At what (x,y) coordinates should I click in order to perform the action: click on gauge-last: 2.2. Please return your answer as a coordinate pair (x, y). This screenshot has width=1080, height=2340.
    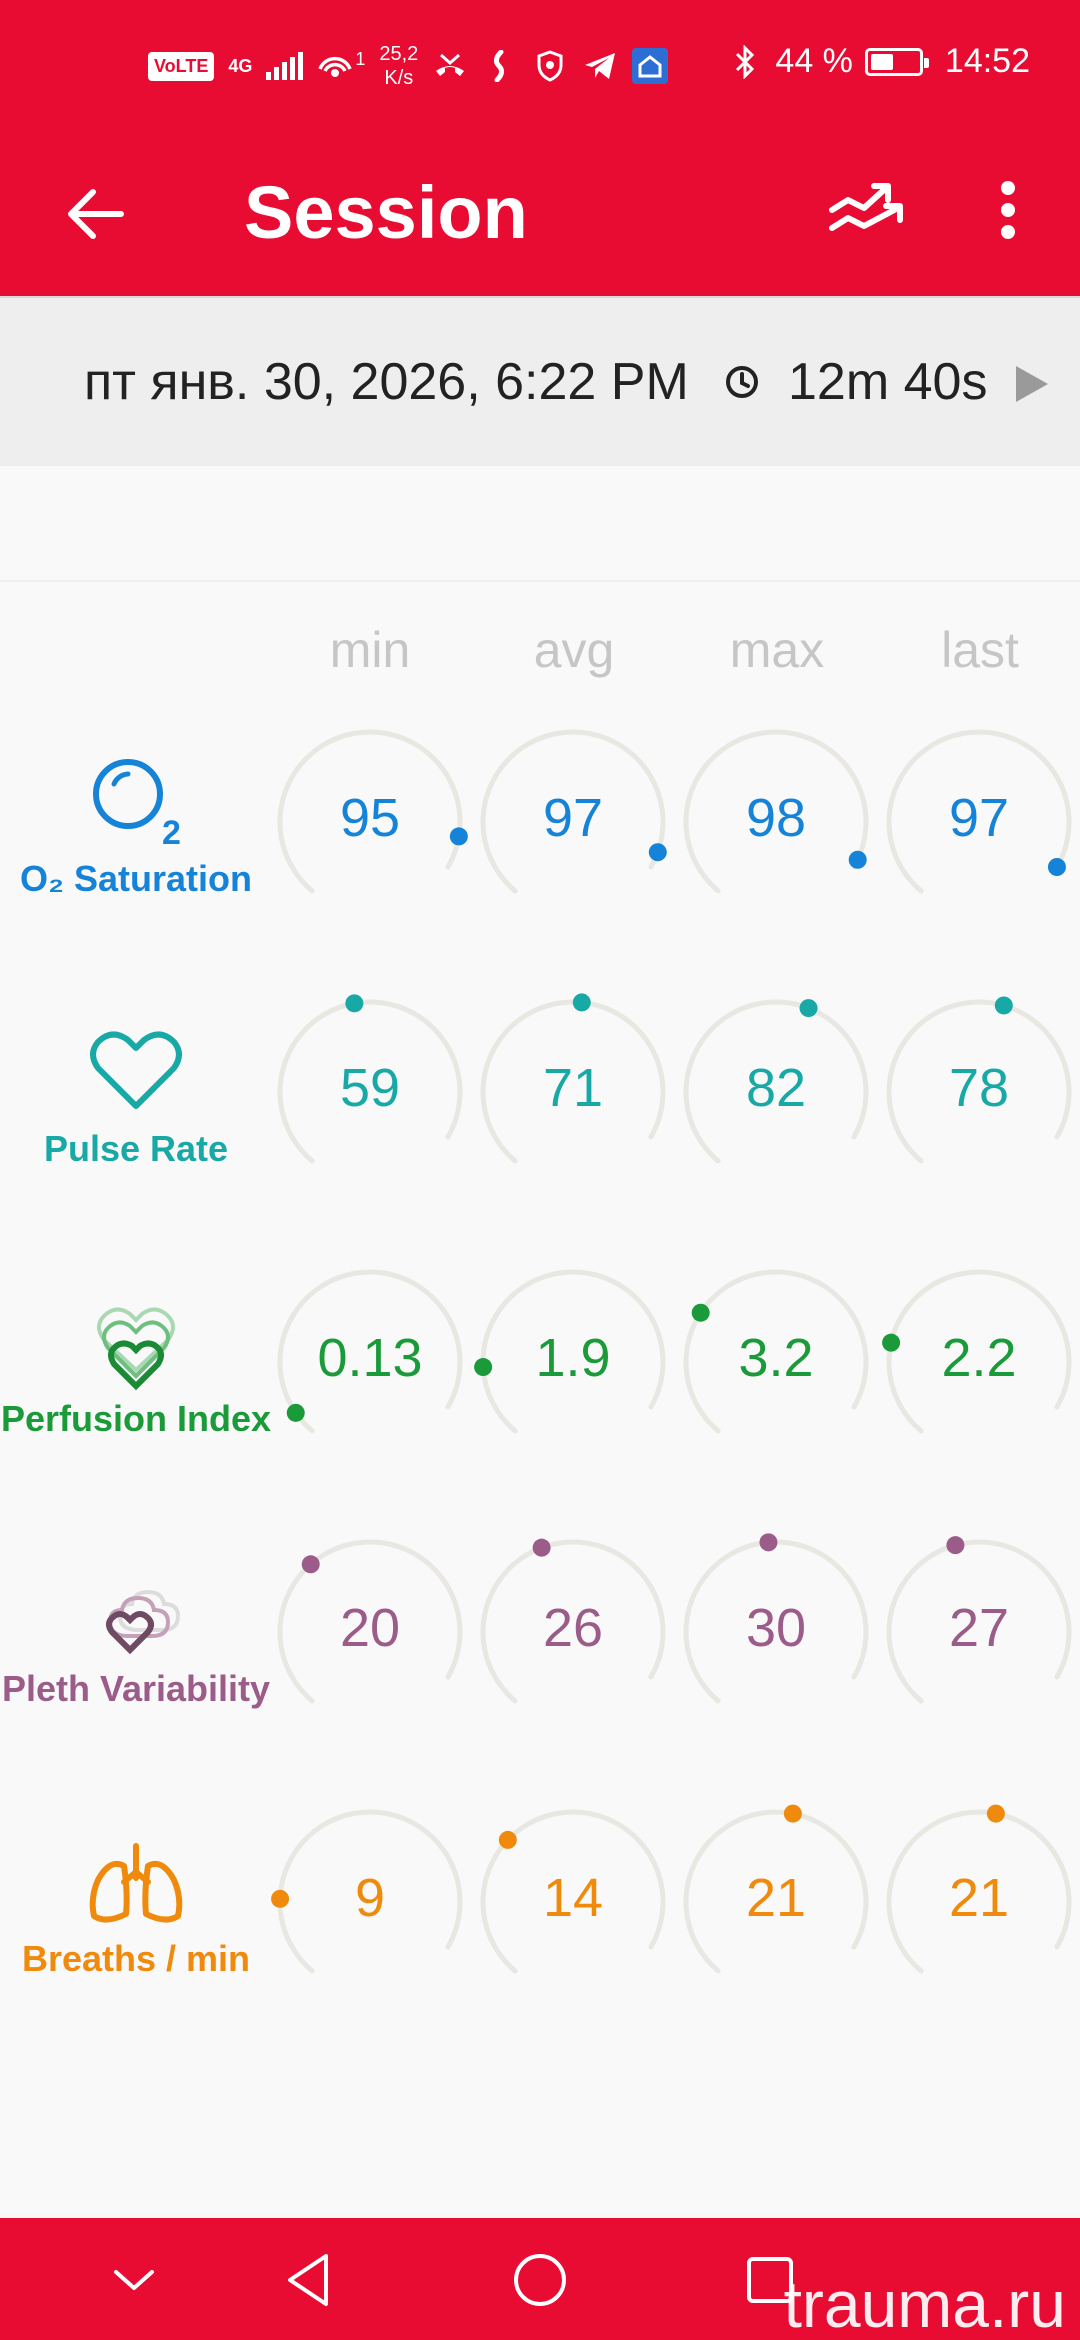
    Looking at the image, I should click on (979, 1362).